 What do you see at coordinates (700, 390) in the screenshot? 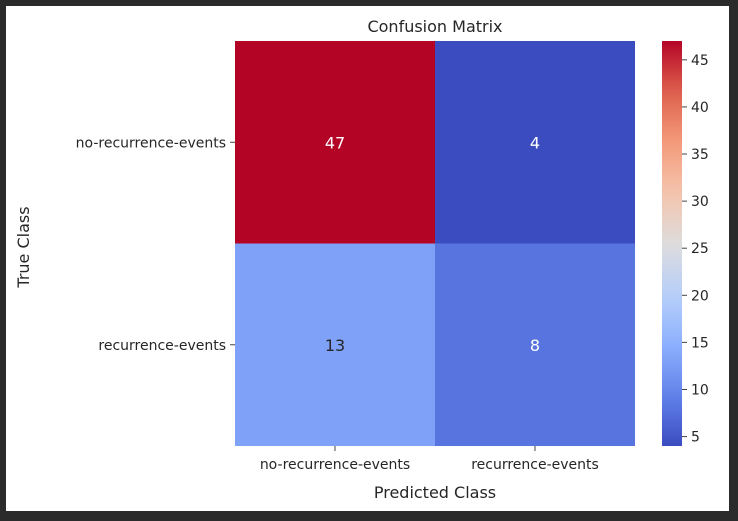
I see `colorbar-tick-label: 10` at bounding box center [700, 390].